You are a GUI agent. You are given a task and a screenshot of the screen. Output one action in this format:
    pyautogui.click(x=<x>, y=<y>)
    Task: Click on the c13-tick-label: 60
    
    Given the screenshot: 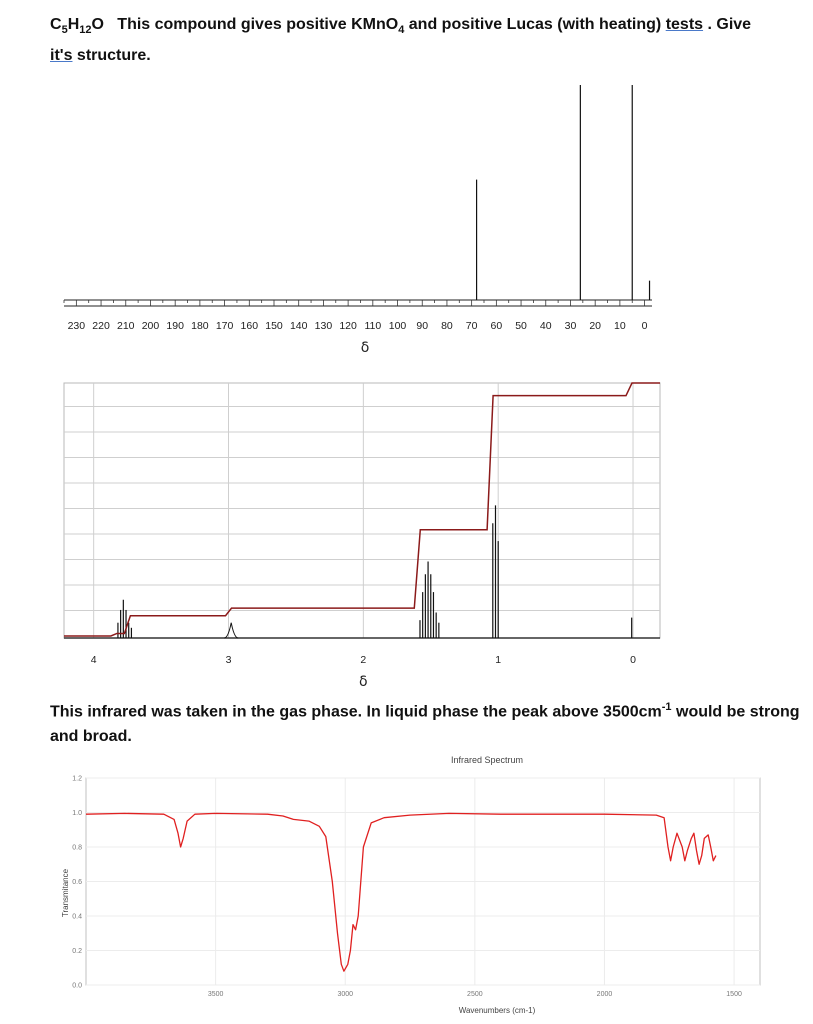 What is the action you would take?
    pyautogui.click(x=497, y=326)
    